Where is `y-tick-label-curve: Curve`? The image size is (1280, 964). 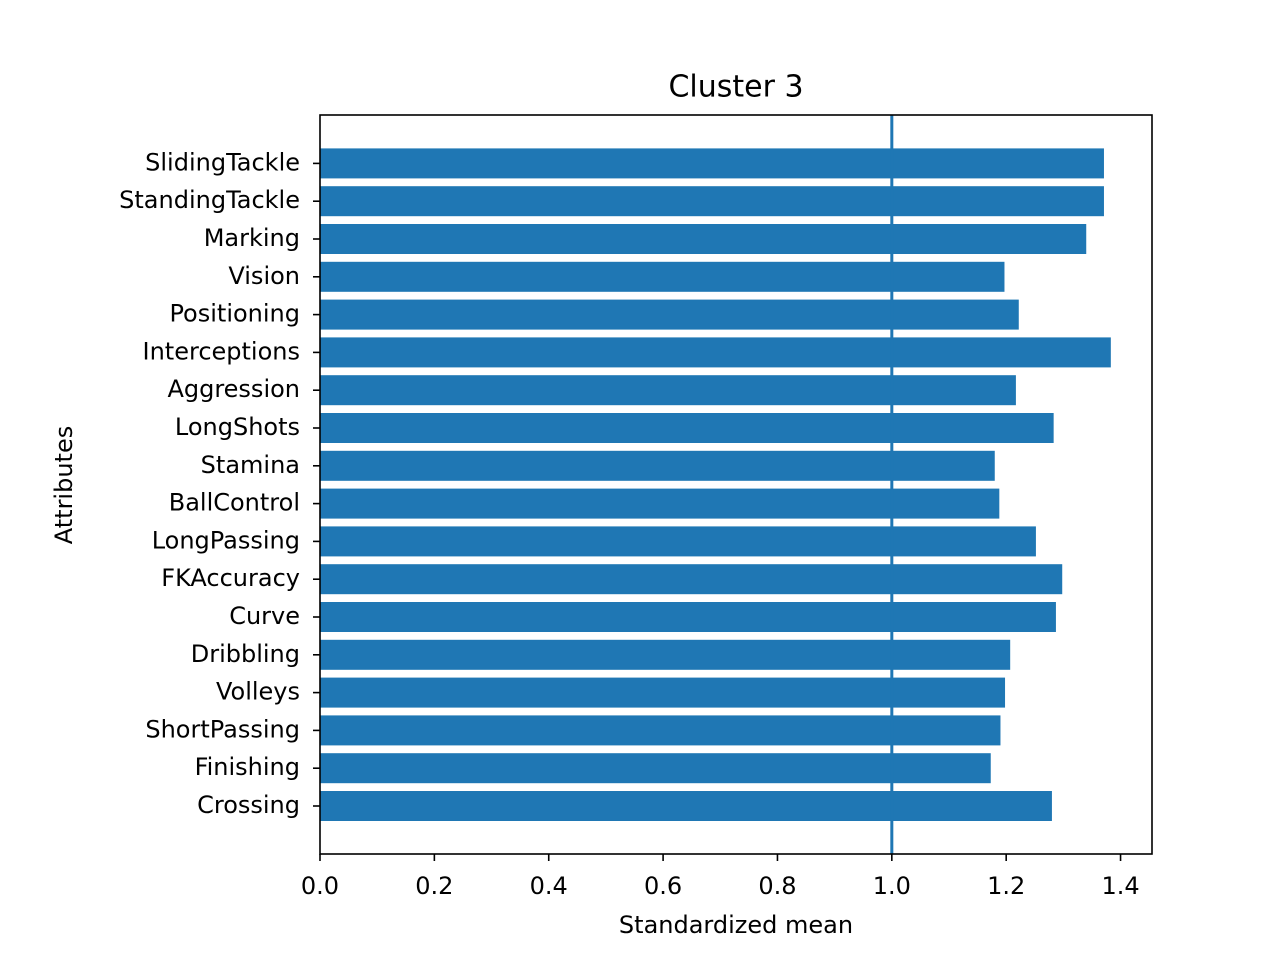
y-tick-label-curve: Curve is located at coordinates (264, 616).